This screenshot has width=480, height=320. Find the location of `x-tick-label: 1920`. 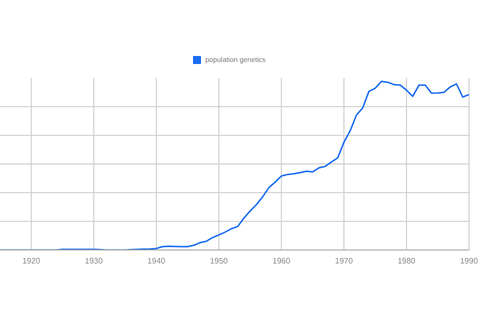

x-tick-label: 1920 is located at coordinates (31, 261).